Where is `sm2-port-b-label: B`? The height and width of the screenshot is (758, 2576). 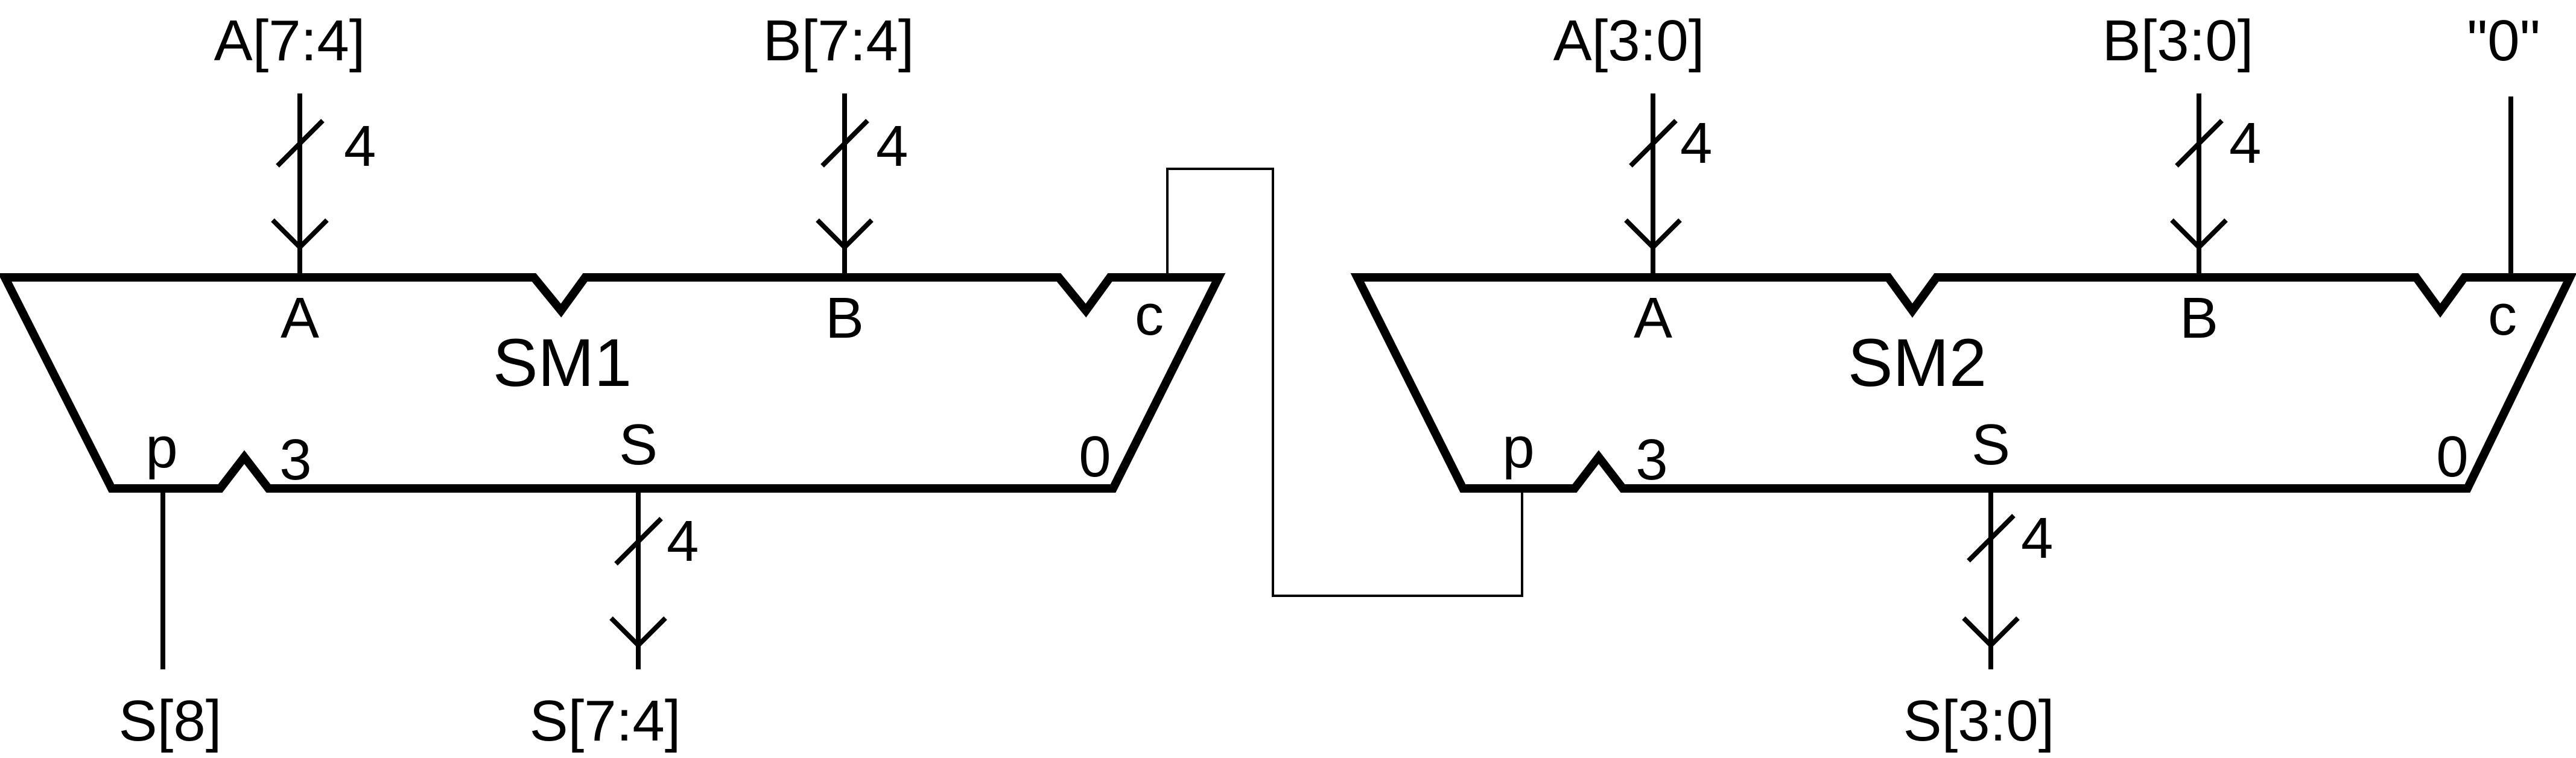
sm2-port-b-label: B is located at coordinates (2199, 318).